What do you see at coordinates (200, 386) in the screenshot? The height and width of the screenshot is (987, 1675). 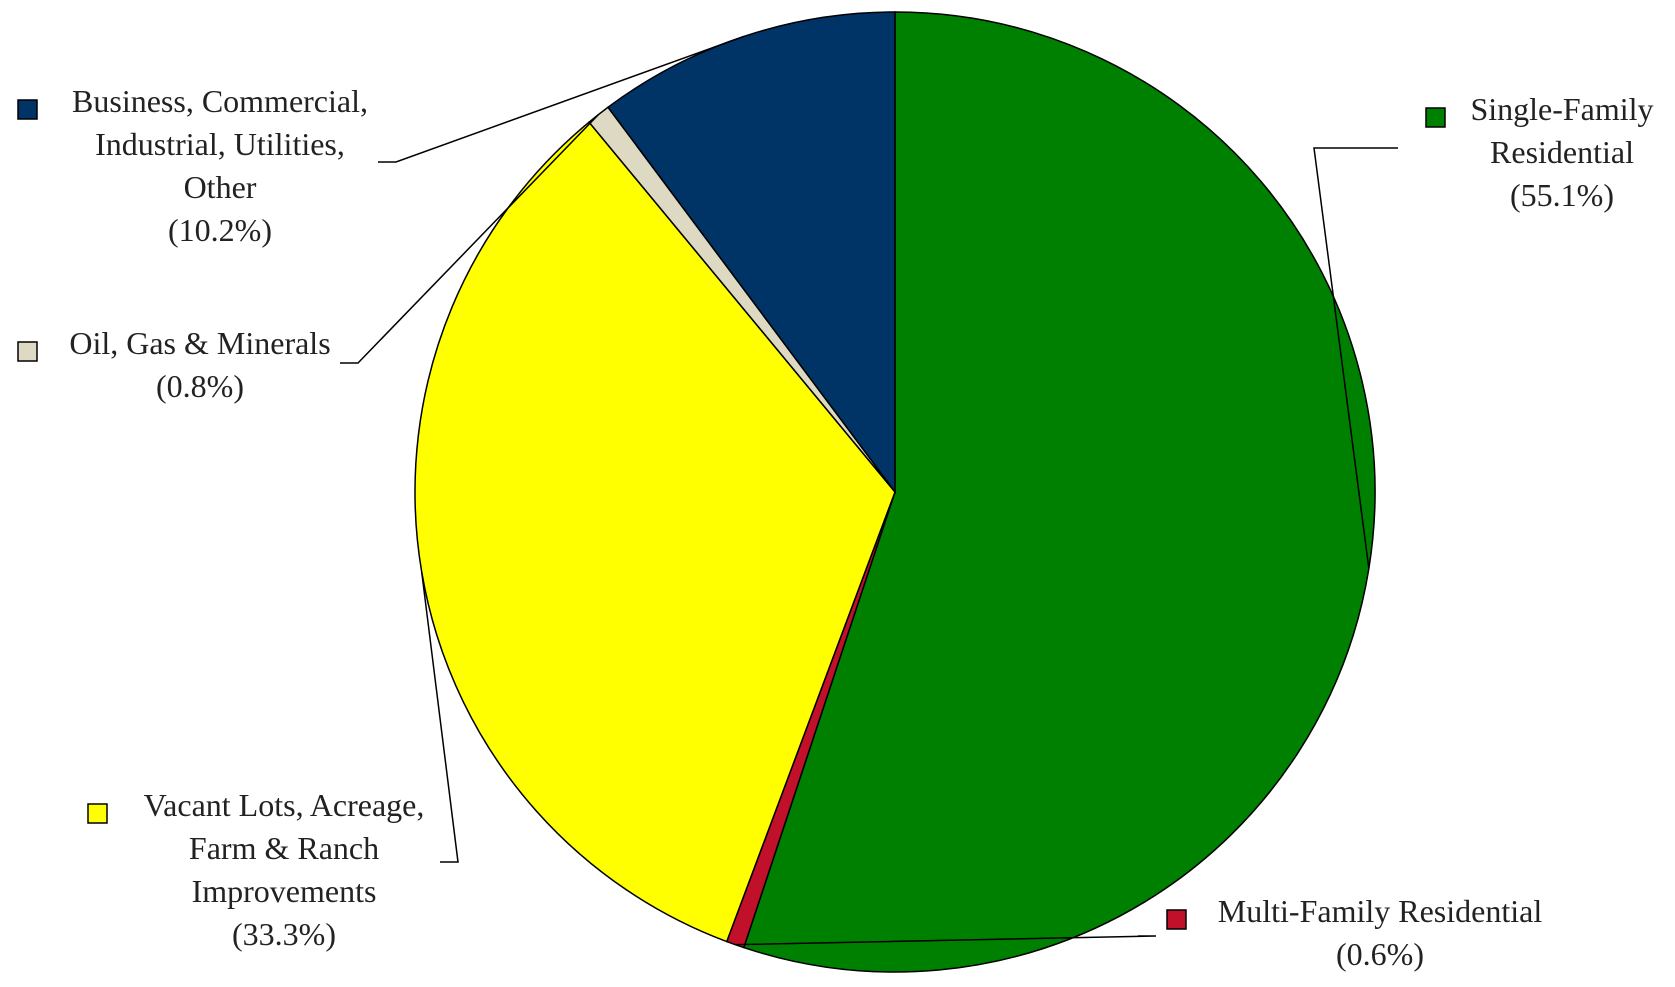 I see `slice-percent-label: (0.8%)` at bounding box center [200, 386].